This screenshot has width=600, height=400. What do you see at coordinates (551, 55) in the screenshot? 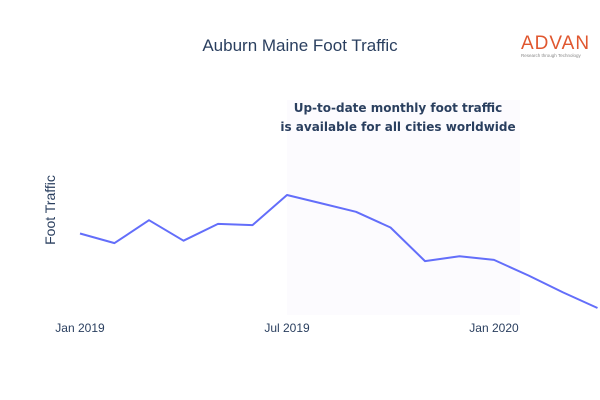
I see `logo-tagline: Research through Technology` at bounding box center [551, 55].